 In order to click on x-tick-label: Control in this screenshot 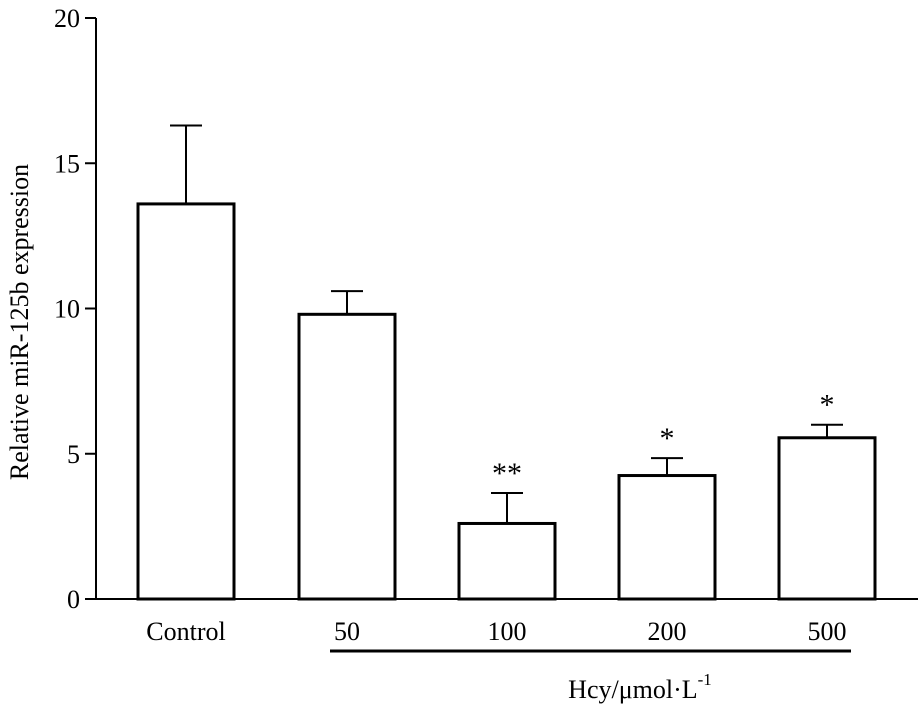, I will do `click(185, 631)`.